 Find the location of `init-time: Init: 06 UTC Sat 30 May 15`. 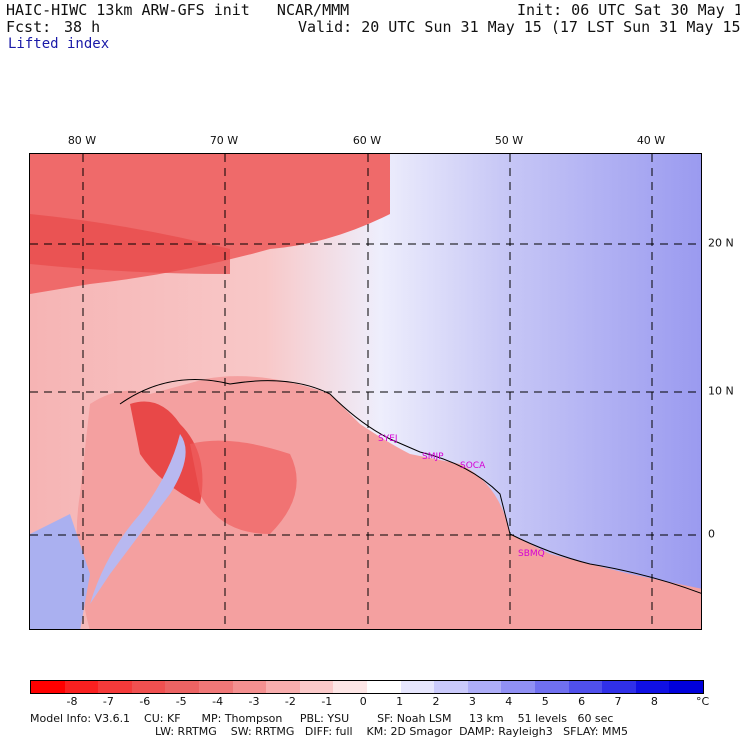

init-time: Init: 06 UTC Sat 30 May 15 is located at coordinates (628, 10).